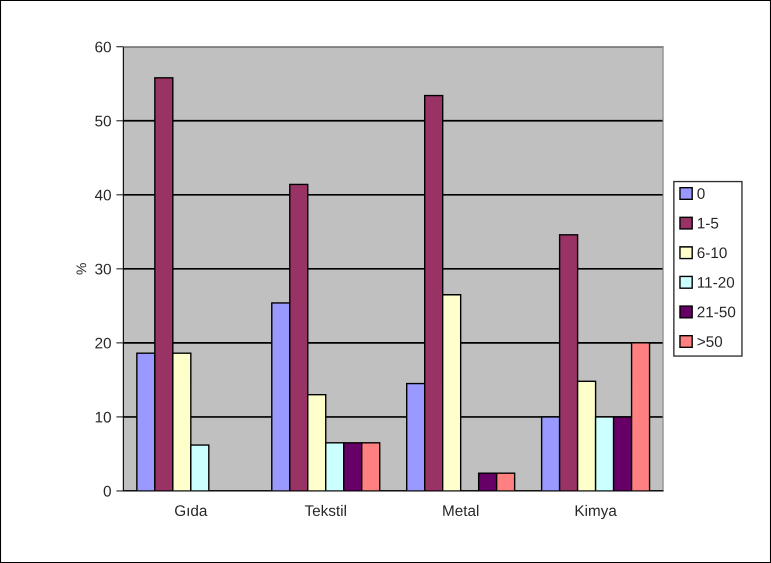  I want to click on y-tick-label: 20, so click(103, 343).